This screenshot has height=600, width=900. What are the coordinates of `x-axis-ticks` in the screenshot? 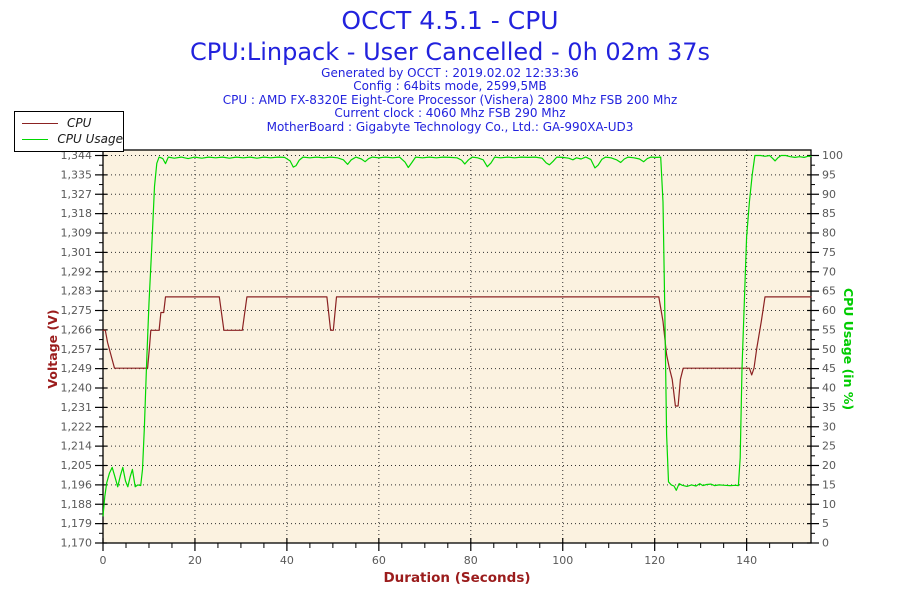 It's located at (448, 544).